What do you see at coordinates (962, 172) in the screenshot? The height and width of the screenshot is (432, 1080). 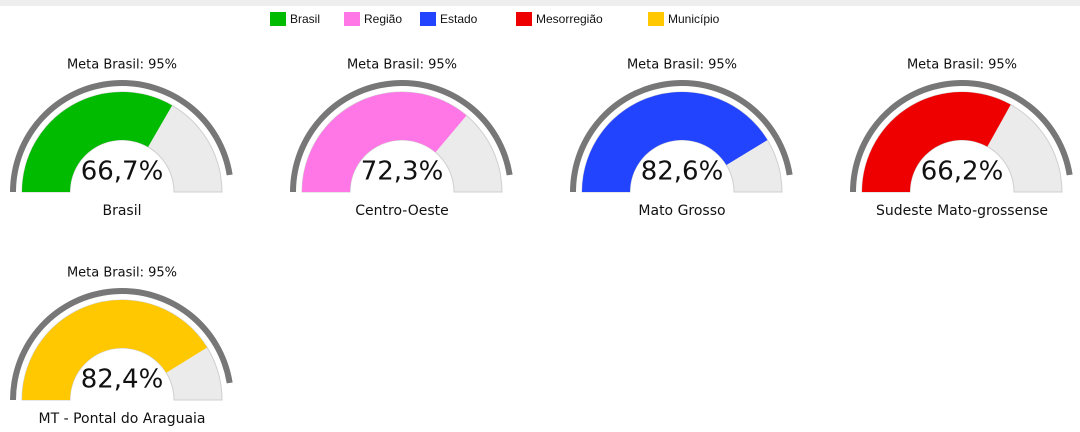 I see `value-label: 66,2%` at bounding box center [962, 172].